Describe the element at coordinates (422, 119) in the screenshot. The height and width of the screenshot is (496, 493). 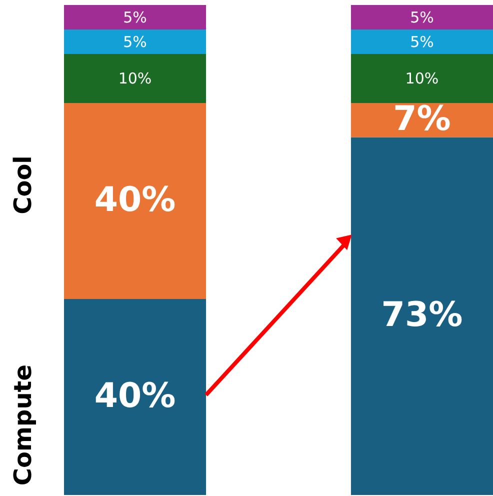
I see `data-label: 7%` at that location.